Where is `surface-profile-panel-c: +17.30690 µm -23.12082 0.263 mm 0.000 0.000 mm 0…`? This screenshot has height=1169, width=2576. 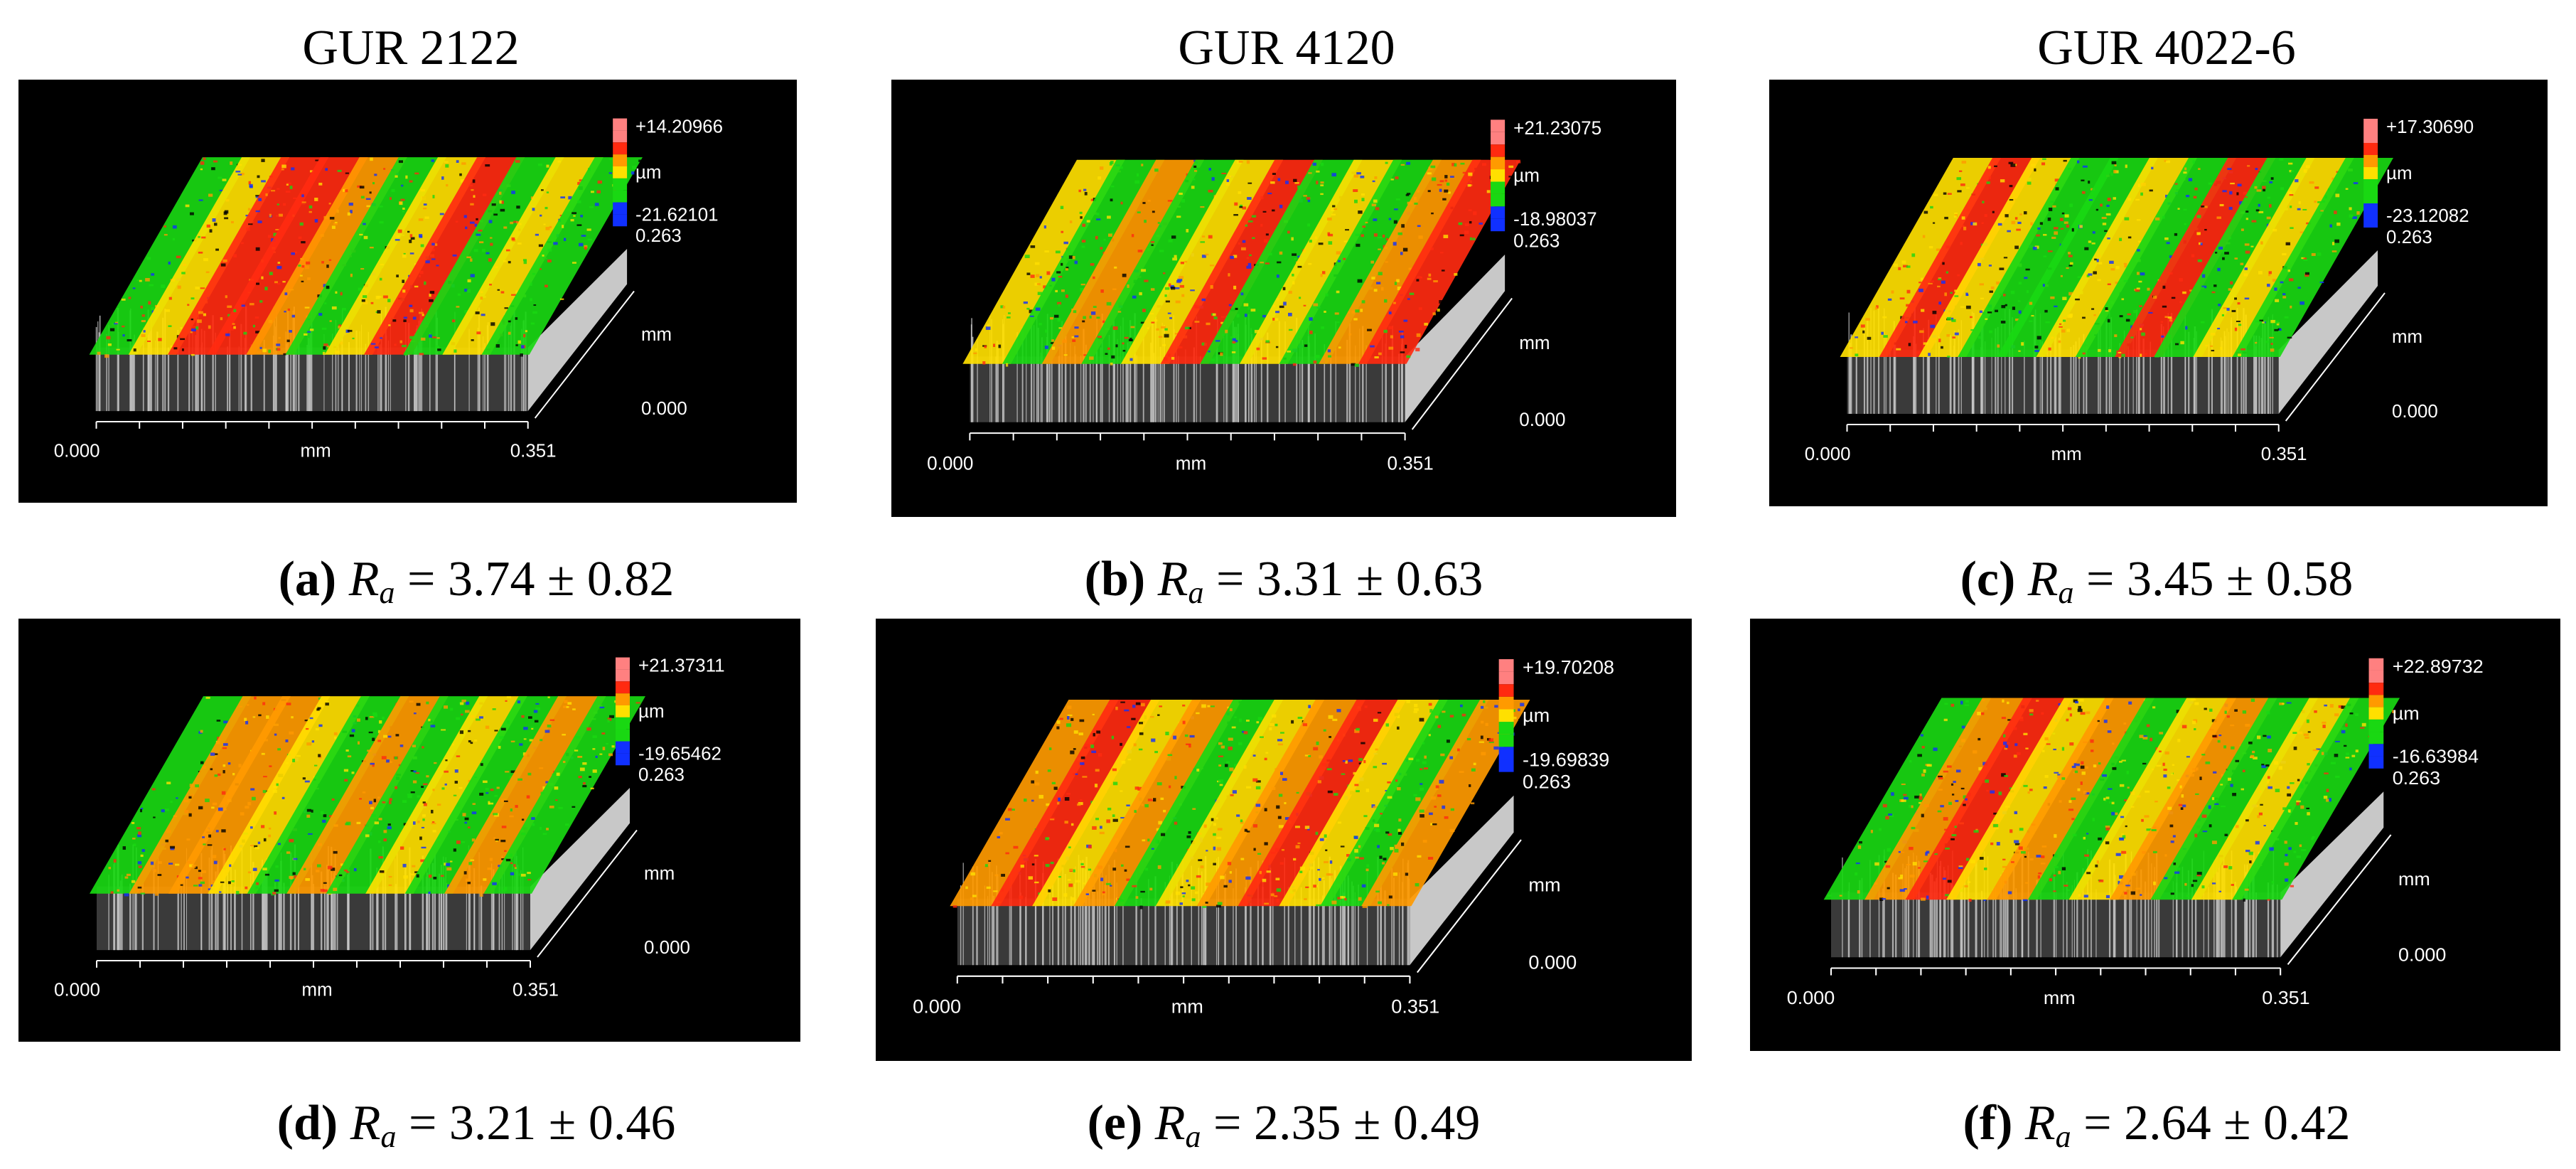
surface-profile-panel-c: +17.30690 µm -23.12082 0.263 mm 0.000 0.000 mm 0… is located at coordinates (2158, 293).